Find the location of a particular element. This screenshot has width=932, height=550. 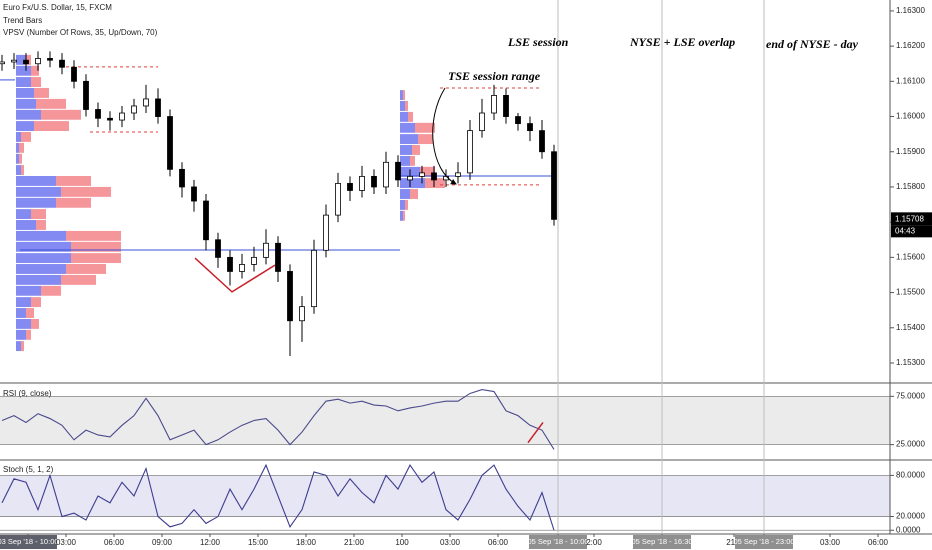

stoch-pane is located at coordinates (445, 497).